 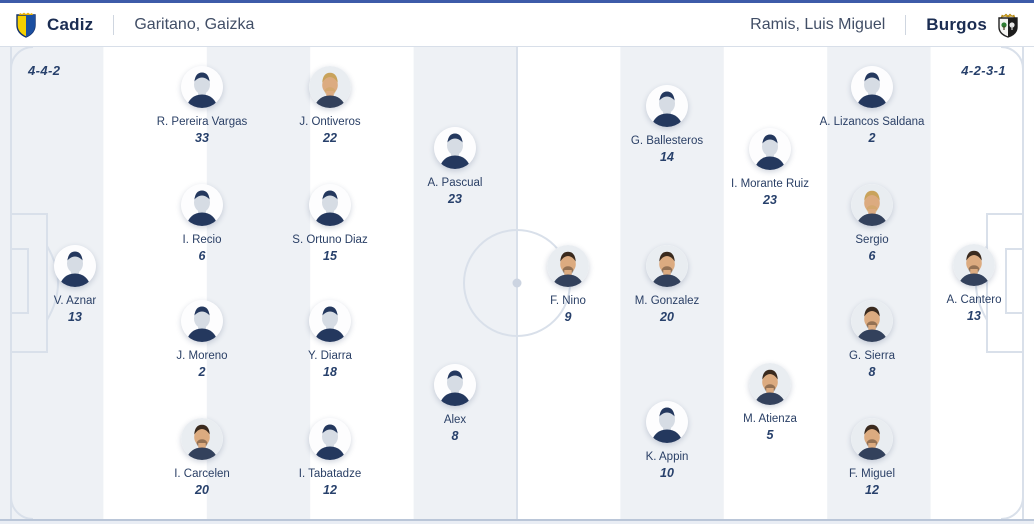 I want to click on player-name: S. Ortuno Diaz, so click(x=330, y=240).